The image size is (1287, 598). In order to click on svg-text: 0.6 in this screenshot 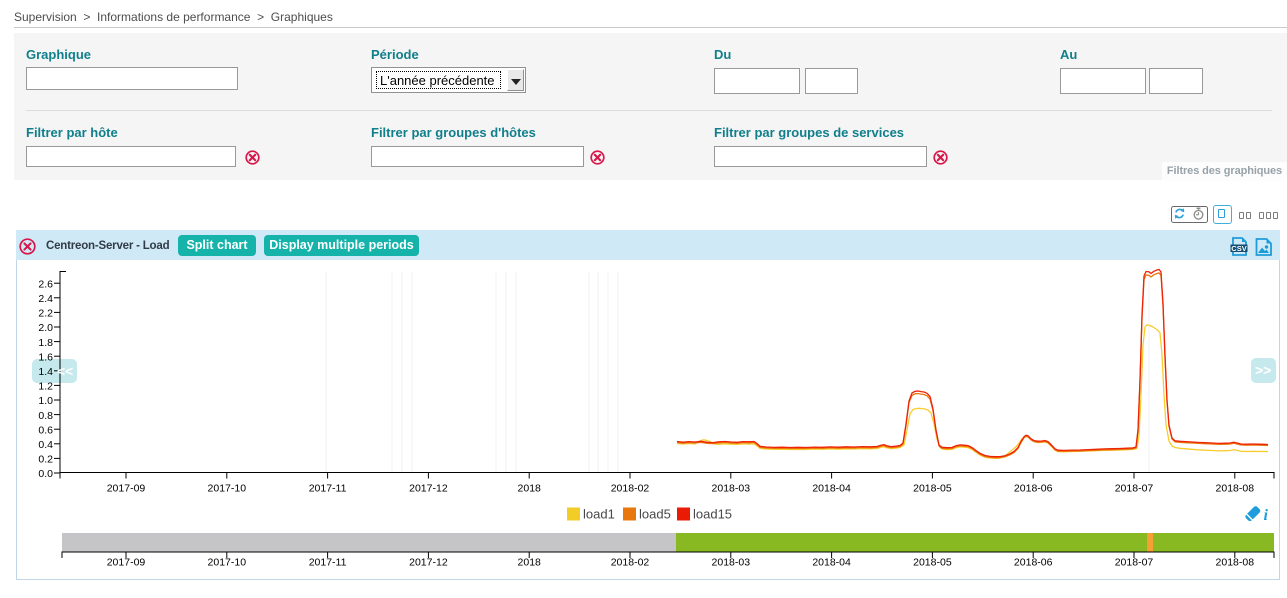, I will do `click(45, 430)`.